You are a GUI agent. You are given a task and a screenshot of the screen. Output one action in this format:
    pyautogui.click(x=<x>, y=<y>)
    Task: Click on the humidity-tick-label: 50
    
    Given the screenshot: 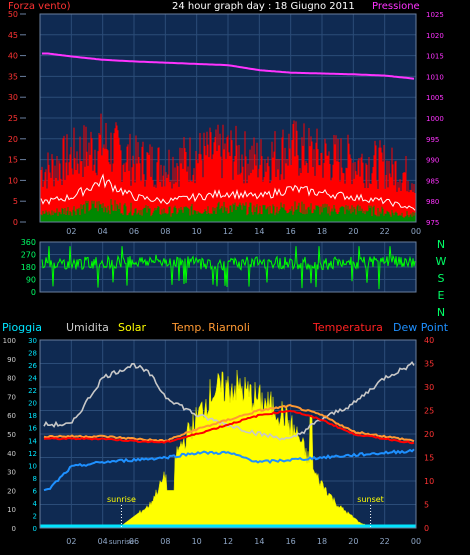 What is the action you would take?
    pyautogui.click(x=11, y=435)
    